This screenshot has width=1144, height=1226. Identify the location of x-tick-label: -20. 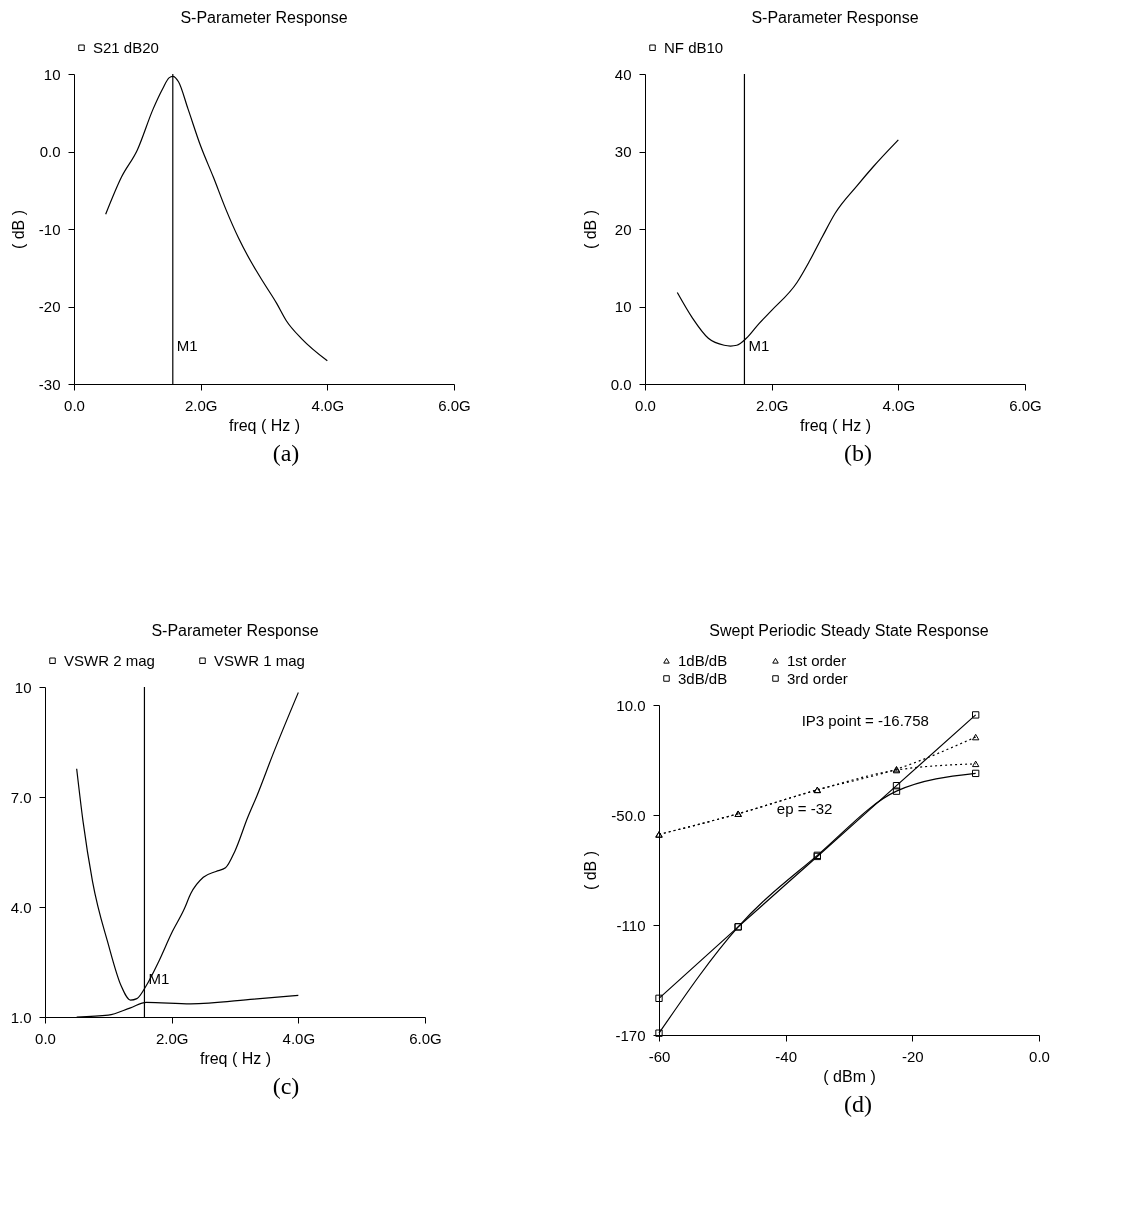
(912, 1056).